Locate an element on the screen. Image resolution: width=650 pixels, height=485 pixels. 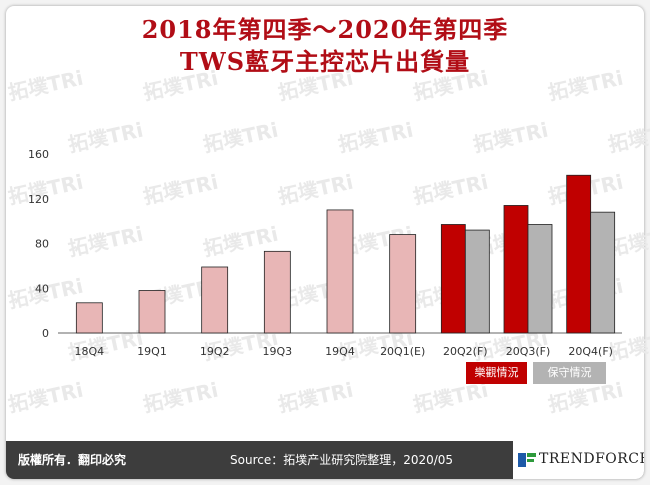
x-tick-label: 20Q3(F) is located at coordinates (528, 351).